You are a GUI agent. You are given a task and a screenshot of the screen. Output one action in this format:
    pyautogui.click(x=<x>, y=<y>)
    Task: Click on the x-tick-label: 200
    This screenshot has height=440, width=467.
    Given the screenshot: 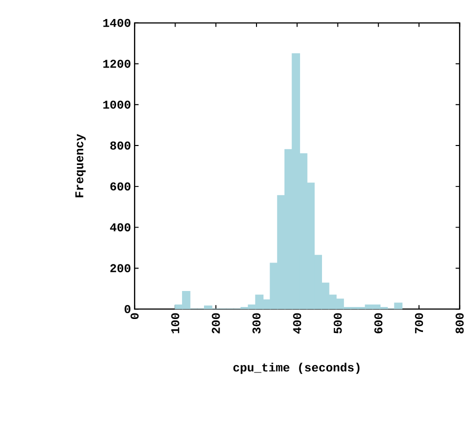 What is the action you would take?
    pyautogui.click(x=216, y=323)
    